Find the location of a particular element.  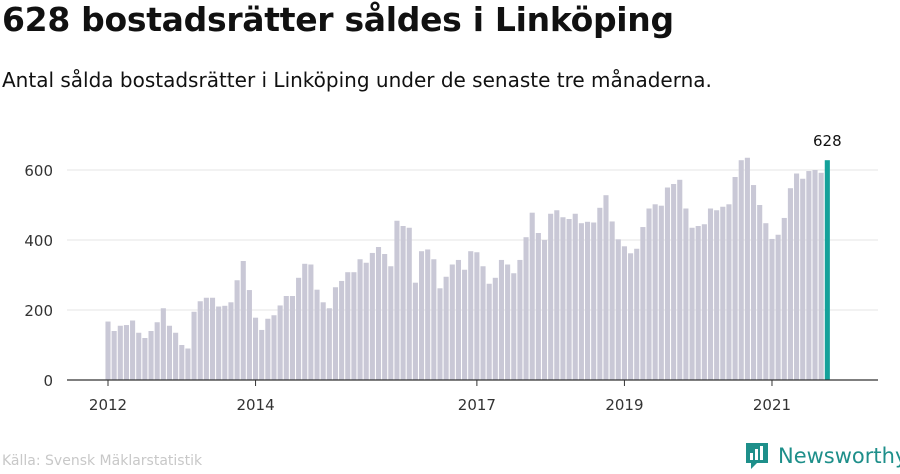

bar-highlight is located at coordinates (827, 270).